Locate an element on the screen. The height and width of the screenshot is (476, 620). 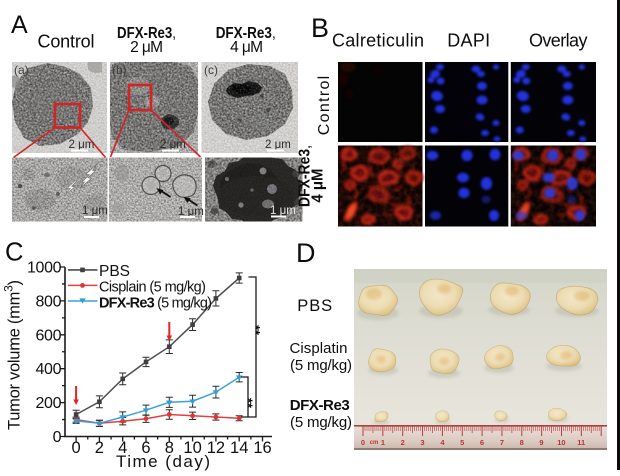
svg-text: (d) is located at coordinates (213, 167).